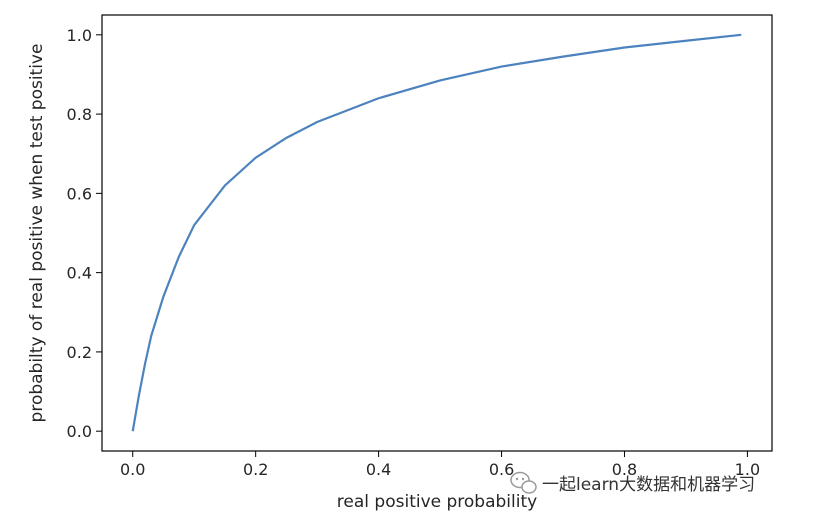  What do you see at coordinates (79, 352) in the screenshot?
I see `y-tick-label: 0.2` at bounding box center [79, 352].